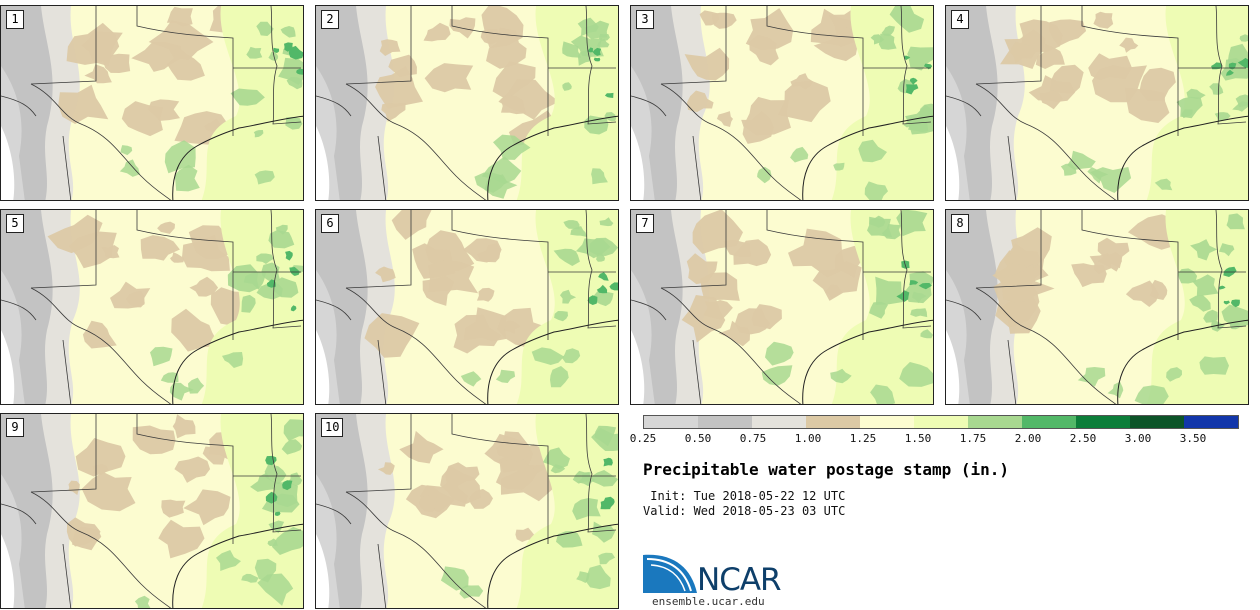  I want to click on colorbar-tick-label: 1.00, so click(808, 438).